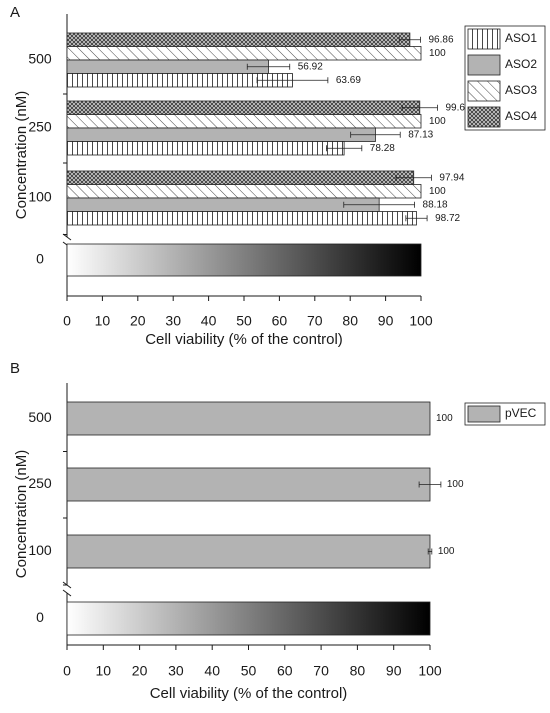 The image size is (550, 713). I want to click on value-label: 56.92, so click(310, 66).